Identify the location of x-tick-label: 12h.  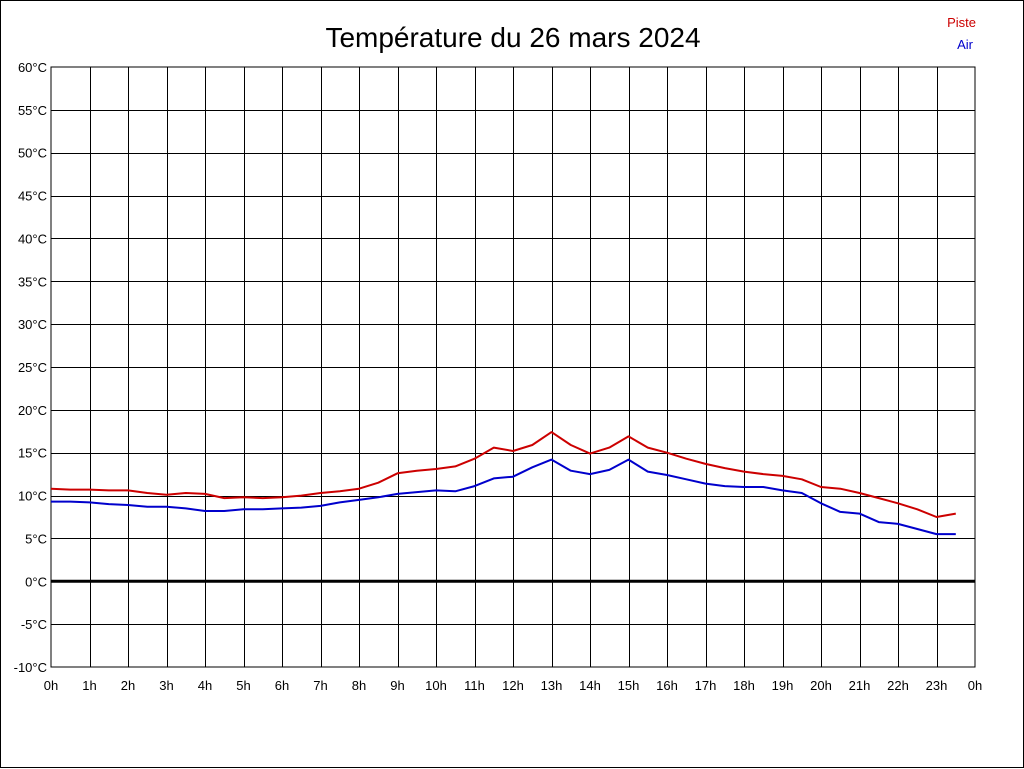
(513, 685).